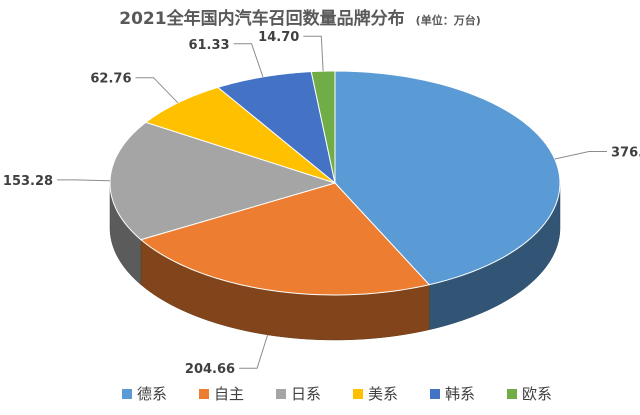 Image resolution: width=640 pixels, height=415 pixels. Describe the element at coordinates (448, 20) in the screenshot. I see `chart-unit-subtitle: (单位：万台)` at that location.